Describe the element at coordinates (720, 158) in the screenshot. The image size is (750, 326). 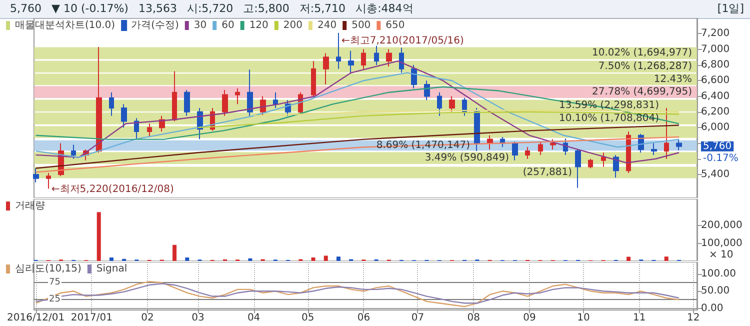
I see `annotation: -0.17%` at that location.